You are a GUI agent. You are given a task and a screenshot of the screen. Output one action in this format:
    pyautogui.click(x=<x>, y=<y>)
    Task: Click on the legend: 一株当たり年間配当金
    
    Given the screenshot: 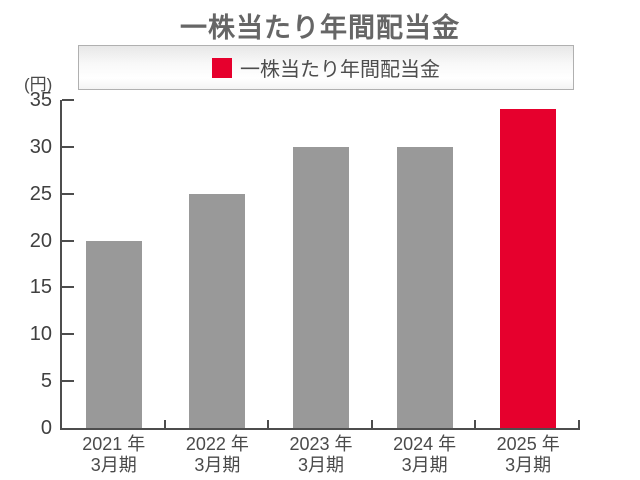 What is the action you would take?
    pyautogui.click(x=326, y=67)
    